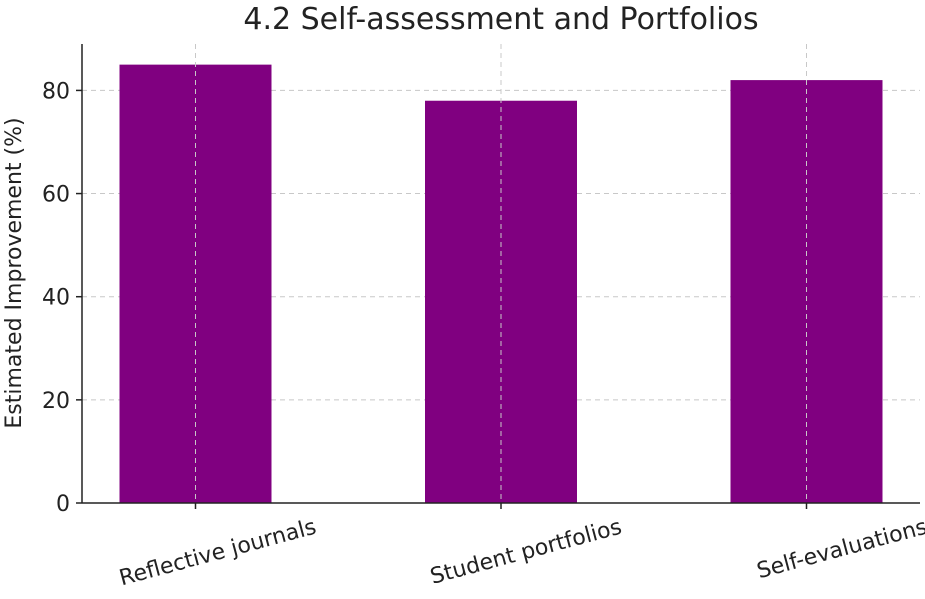  What do you see at coordinates (526, 552) in the screenshot?
I see `x-tick-label: Student portfolios` at bounding box center [526, 552].